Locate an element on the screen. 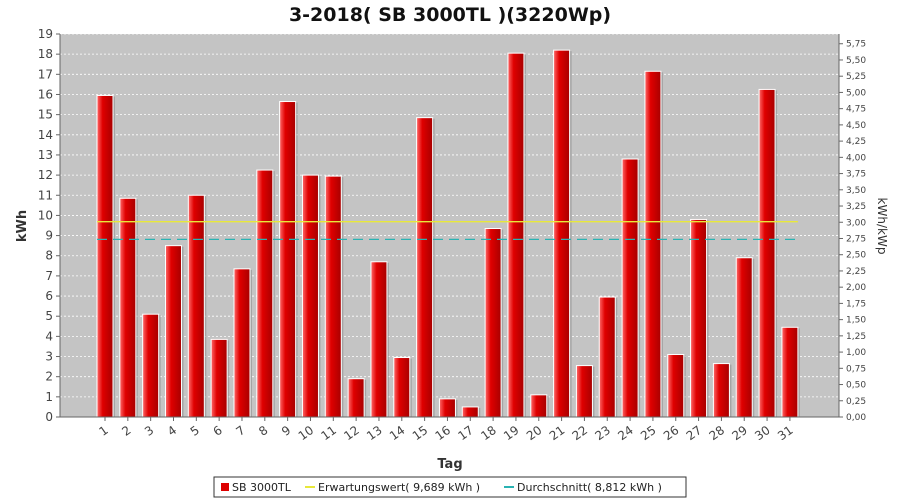 The image size is (900, 500). y2-tick-label: 4,50 is located at coordinates (856, 126).